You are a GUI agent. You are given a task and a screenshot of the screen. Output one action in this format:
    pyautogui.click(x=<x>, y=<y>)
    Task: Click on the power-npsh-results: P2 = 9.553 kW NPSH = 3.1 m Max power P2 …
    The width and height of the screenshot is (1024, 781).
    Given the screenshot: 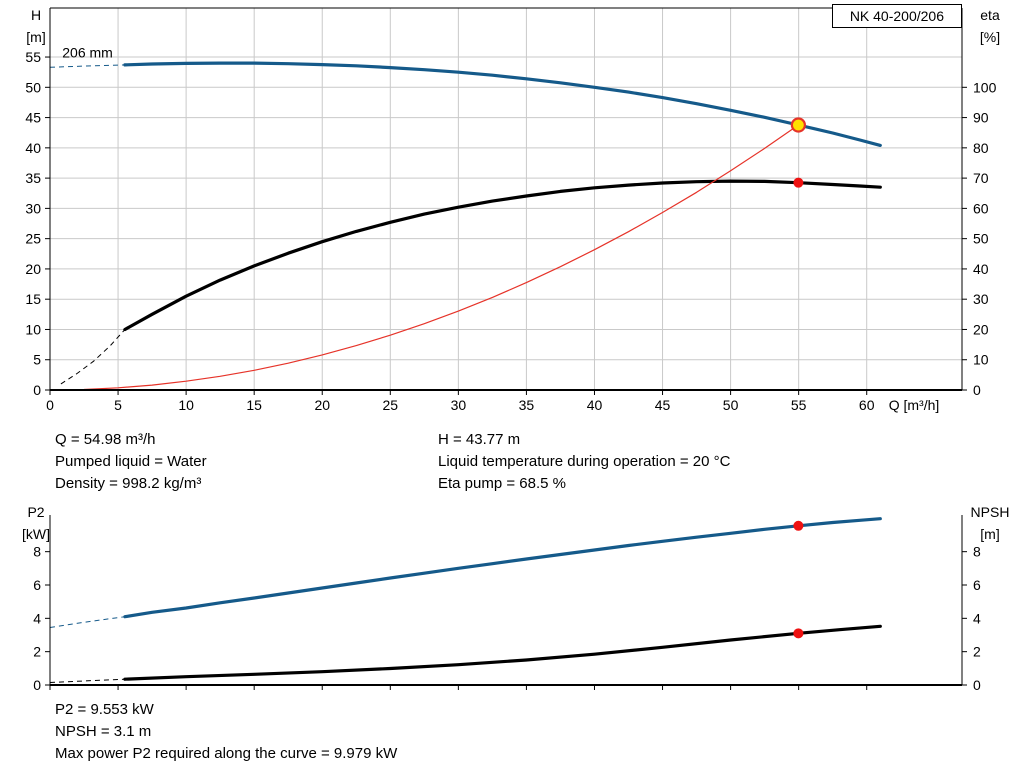 What is the action you would take?
    pyautogui.click(x=226, y=732)
    